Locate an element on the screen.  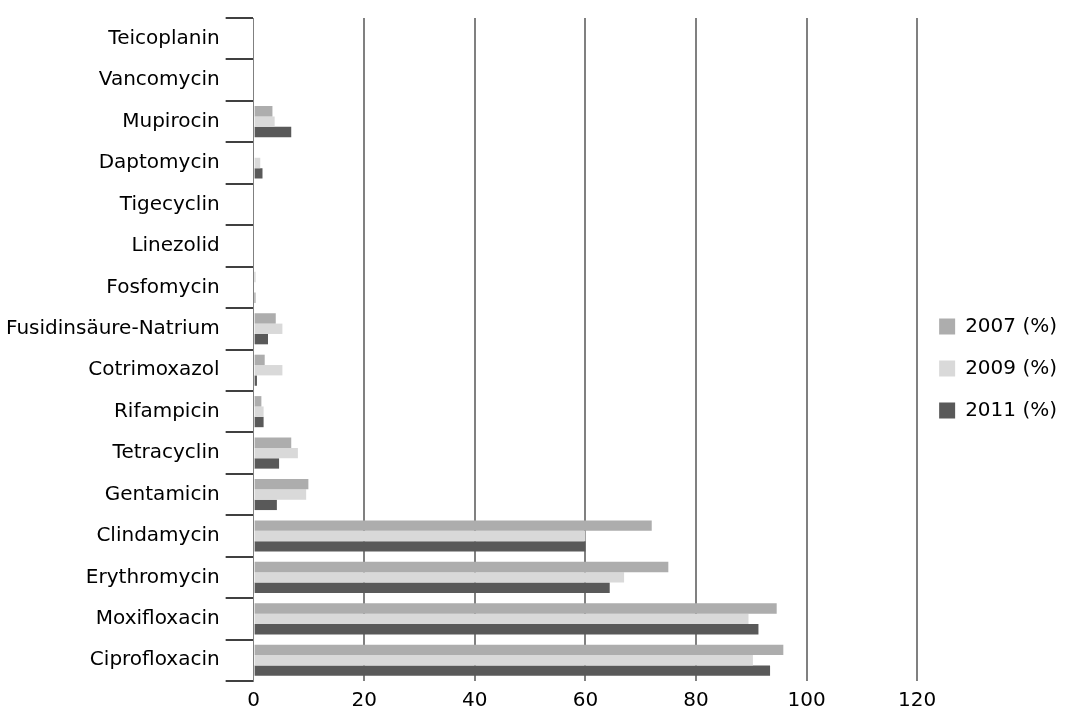
y-tick-label: Teicoplanin is located at coordinates (163, 36).